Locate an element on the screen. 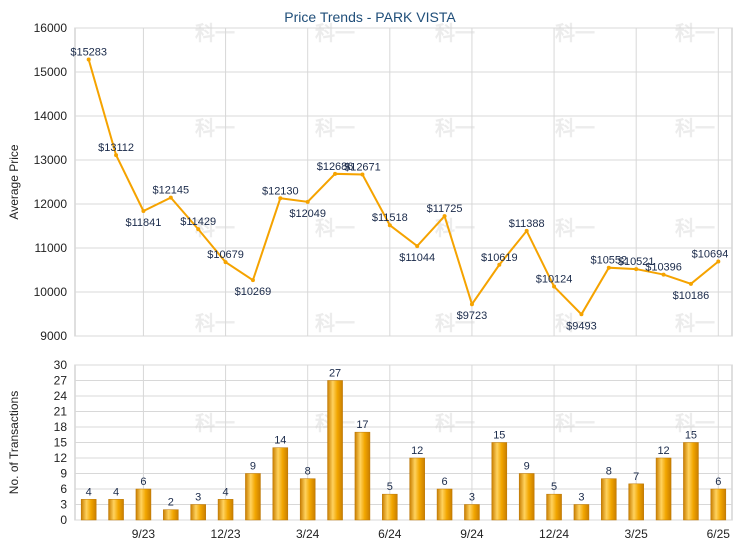 Image resolution: width=740 pixels, height=555 pixels. transactions-data-label: 14 is located at coordinates (280, 441).